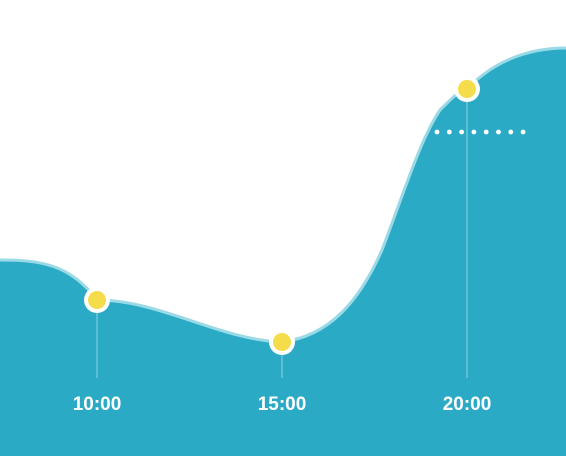  I want to click on x-tick-label-2000: 20:00, so click(467, 404).